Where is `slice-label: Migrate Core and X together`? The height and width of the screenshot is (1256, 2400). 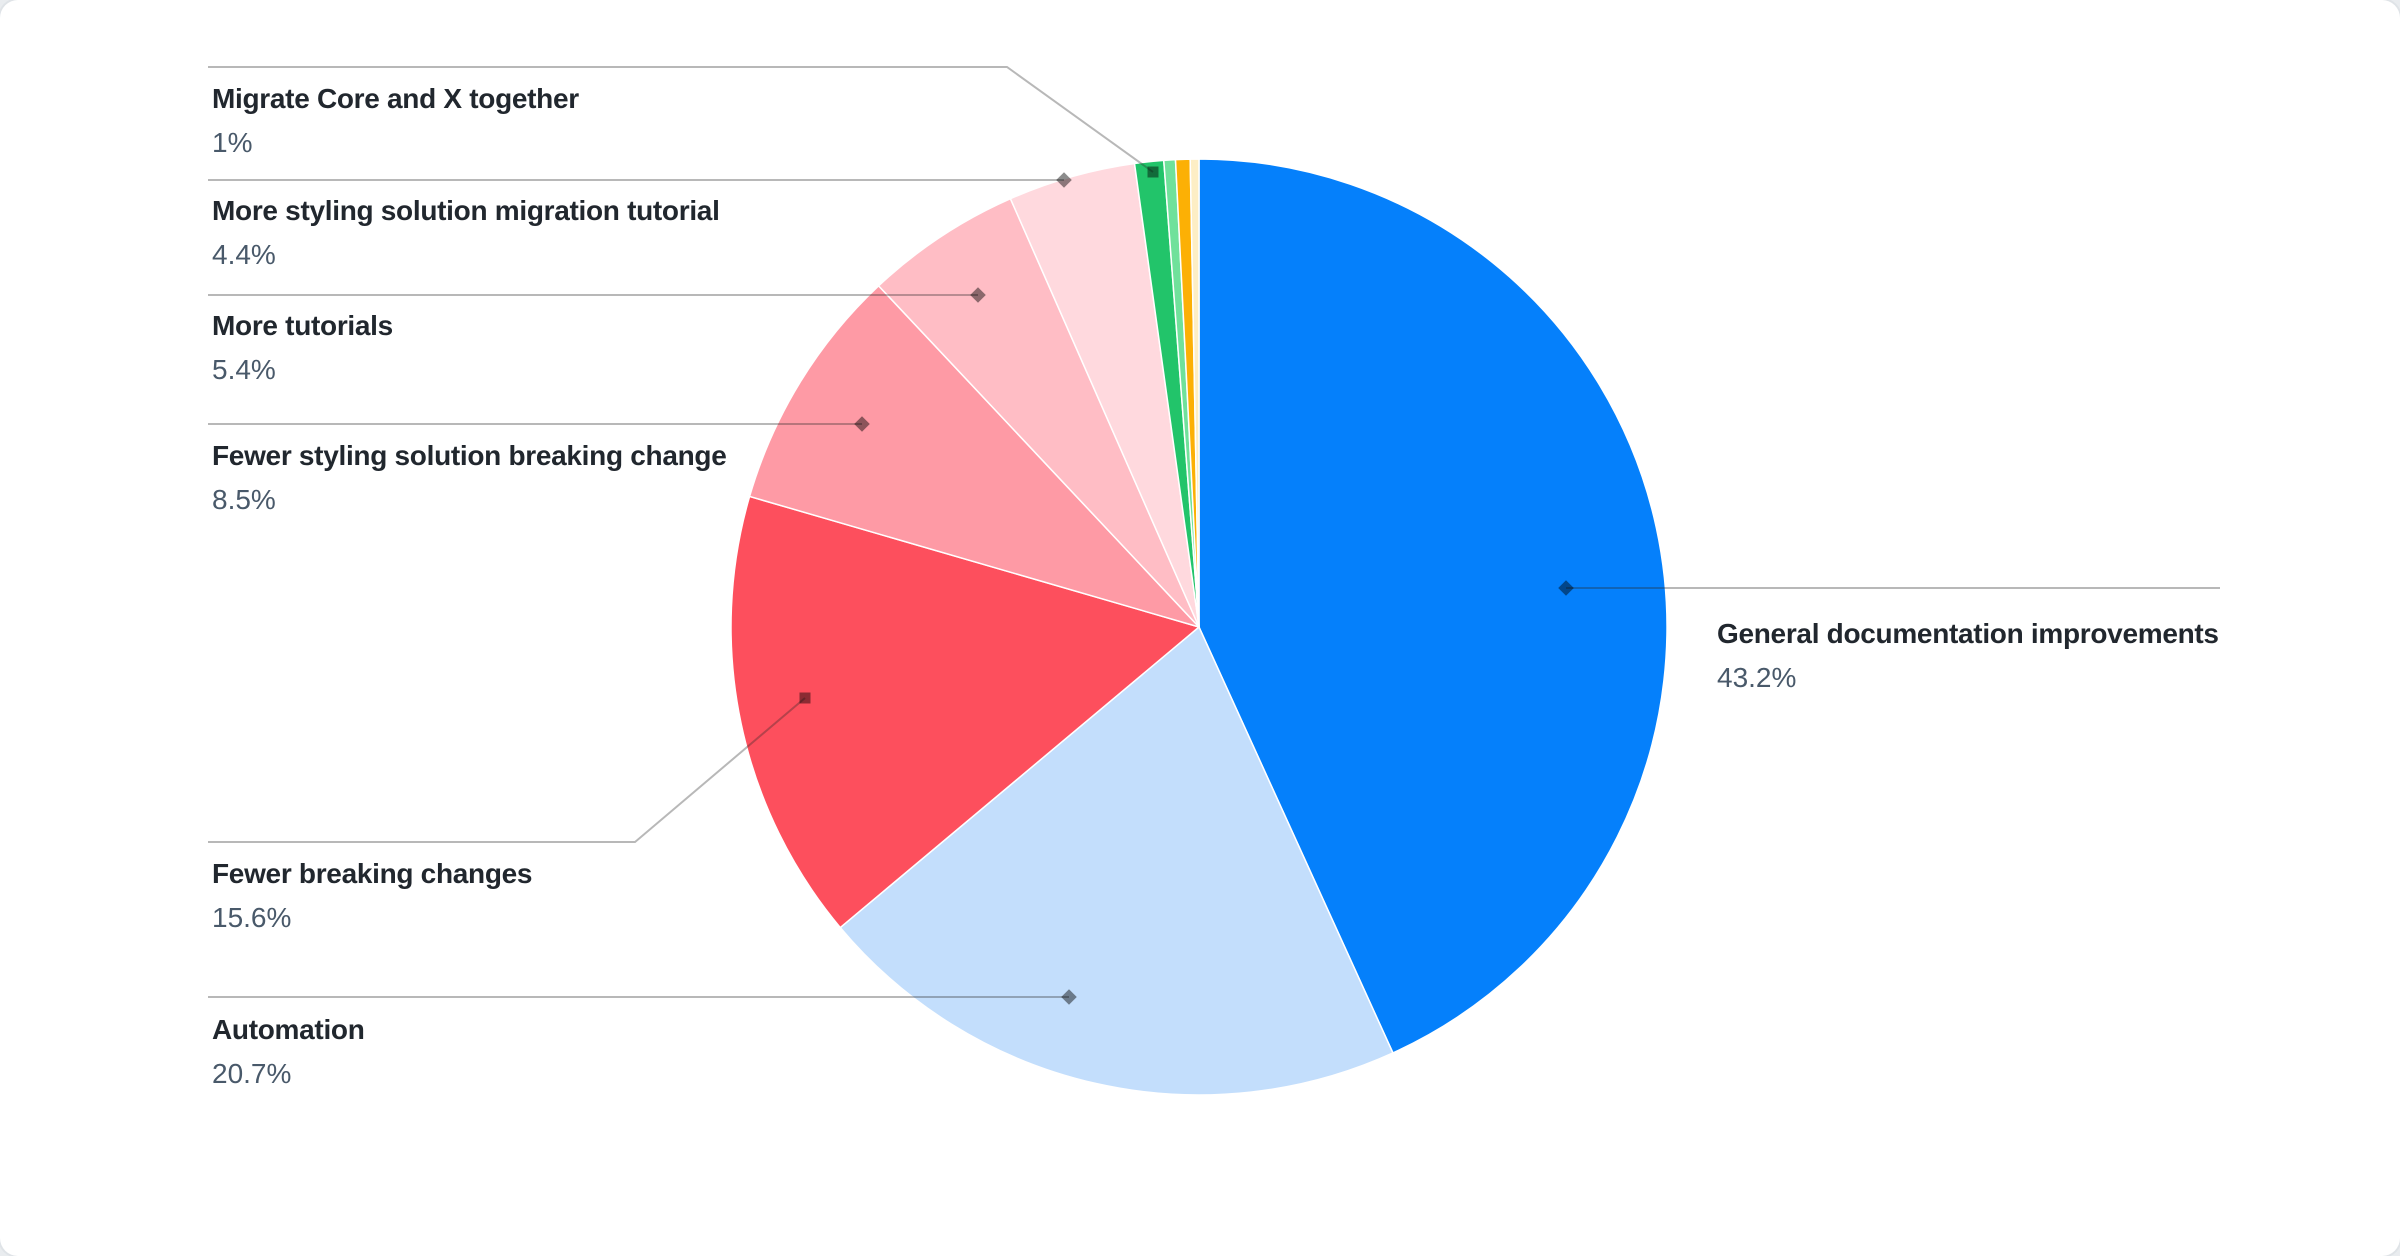
slice-label: Migrate Core and X together is located at coordinates (395, 98).